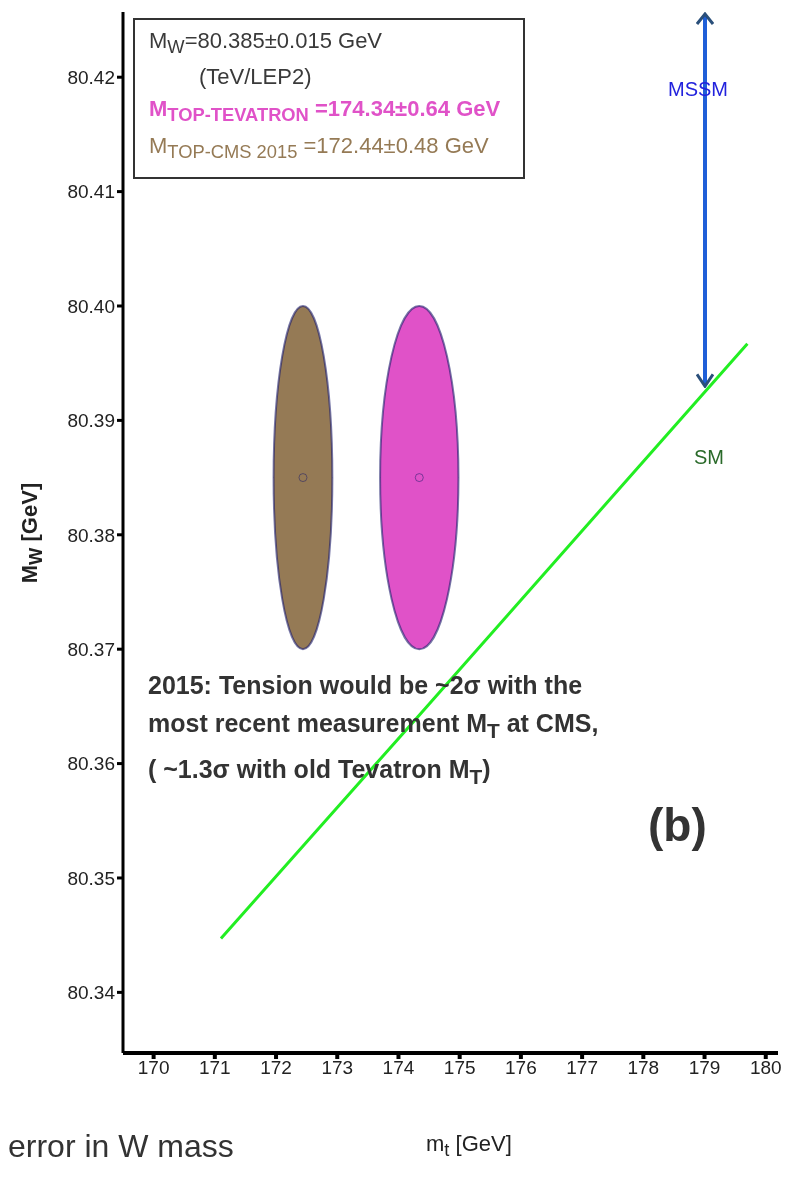 This screenshot has height=1202, width=793. I want to click on y-tick-label: 80.35, so click(91, 878).